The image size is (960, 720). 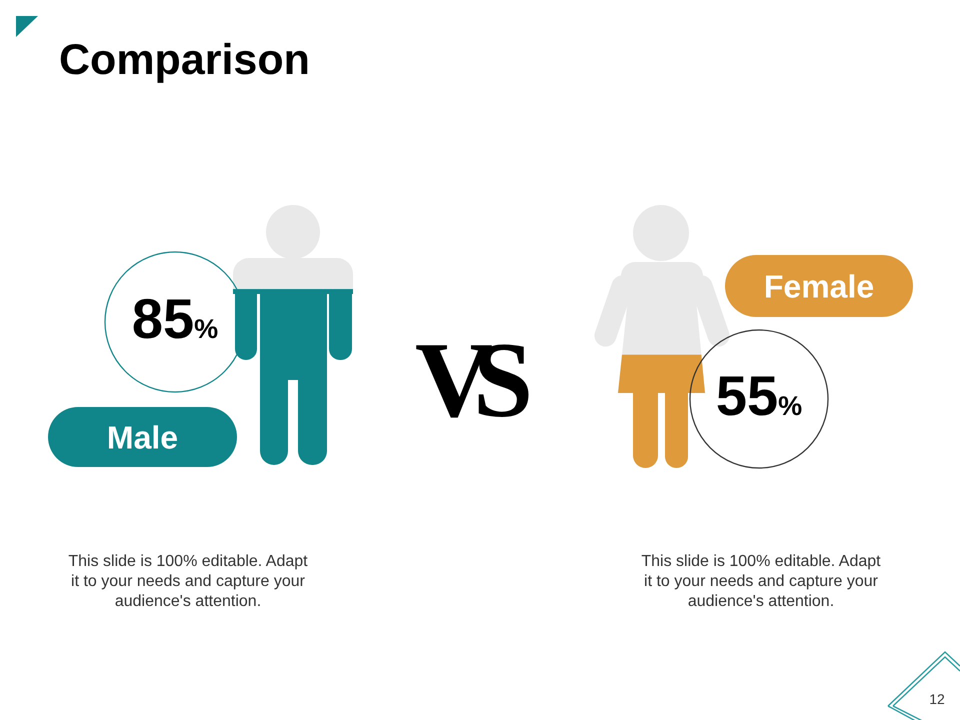 What do you see at coordinates (184, 60) in the screenshot?
I see `text: Comparison` at bounding box center [184, 60].